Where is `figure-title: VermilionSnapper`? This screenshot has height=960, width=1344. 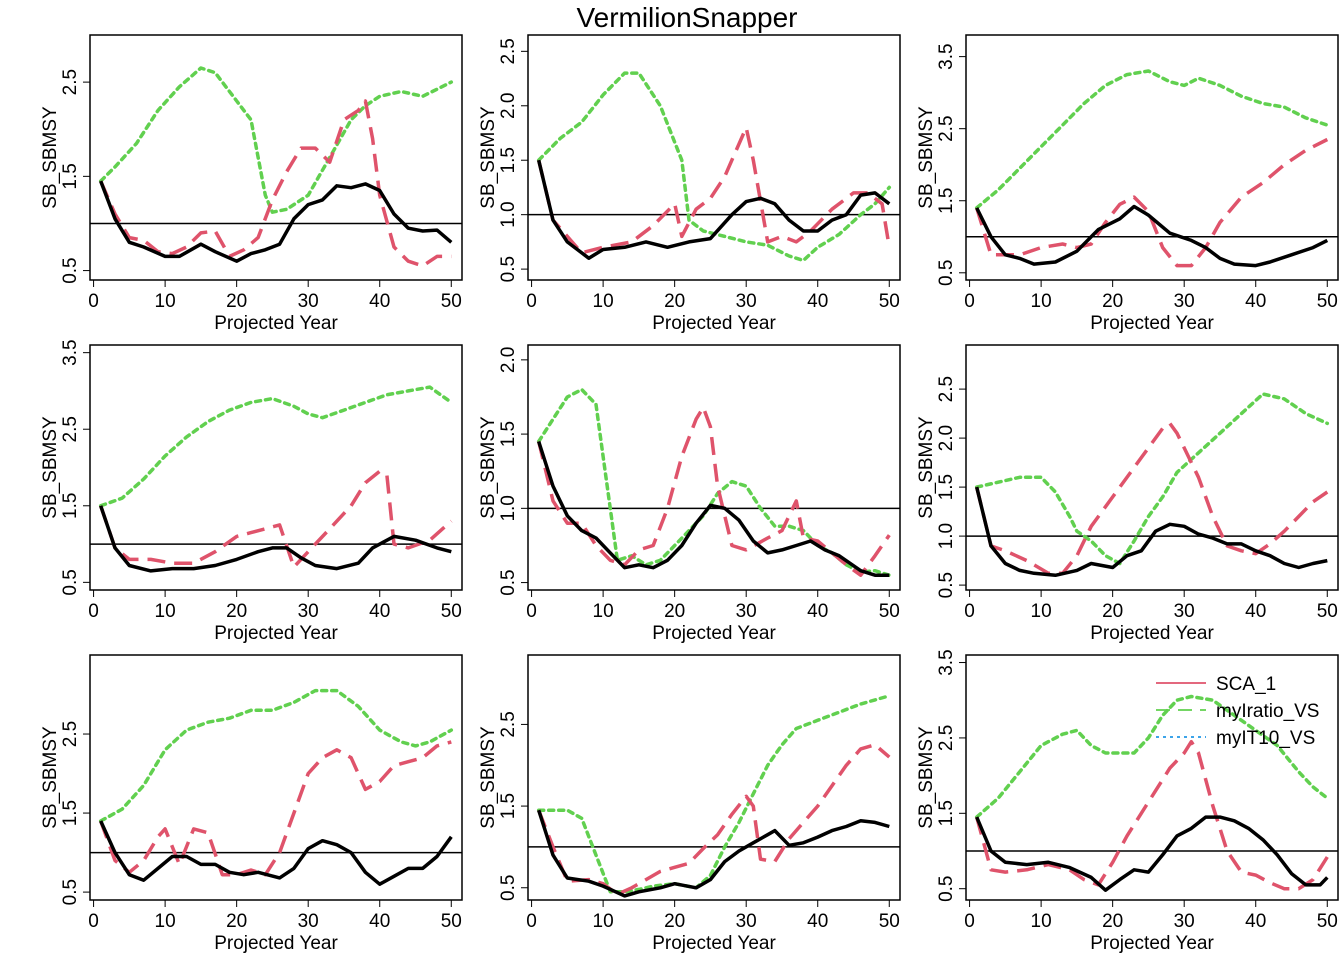
figure-title: VermilionSnapper is located at coordinates (687, 17).